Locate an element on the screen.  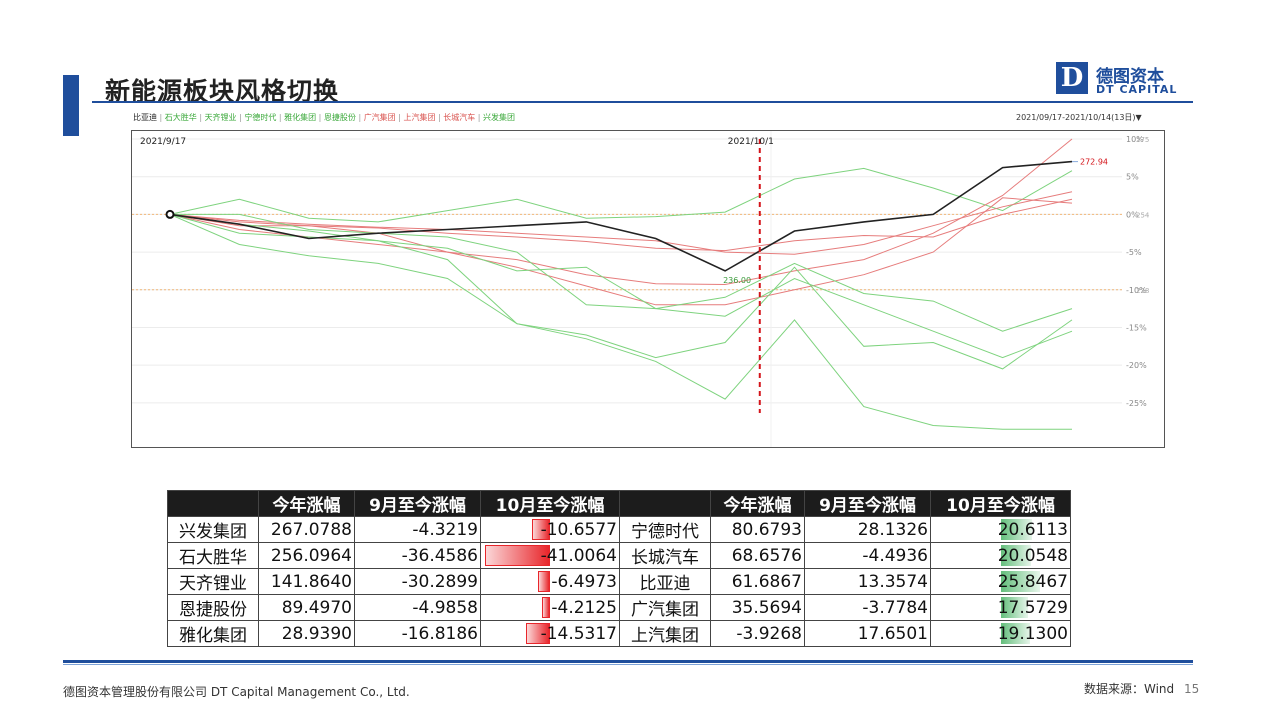
footer-divider-thin is located at coordinates (628, 664).